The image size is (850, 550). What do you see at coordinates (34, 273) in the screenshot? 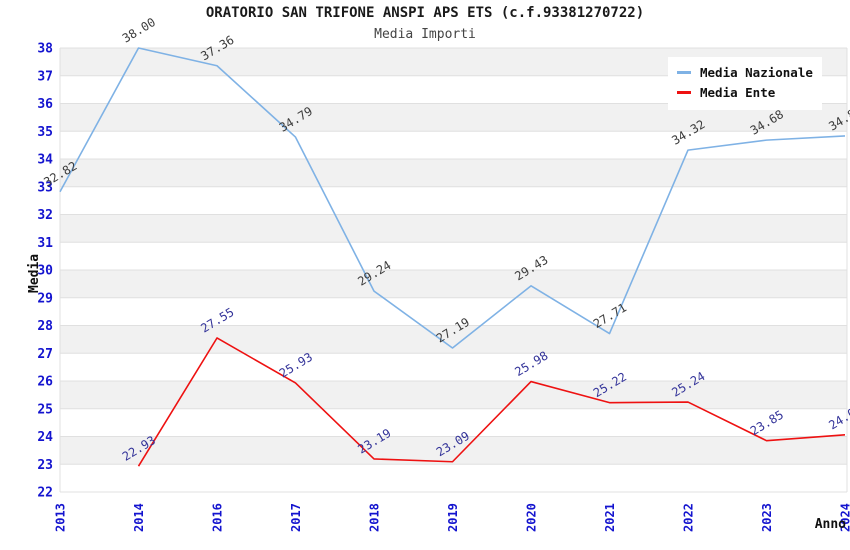
I see `y-axis-title: Media` at bounding box center [34, 273].